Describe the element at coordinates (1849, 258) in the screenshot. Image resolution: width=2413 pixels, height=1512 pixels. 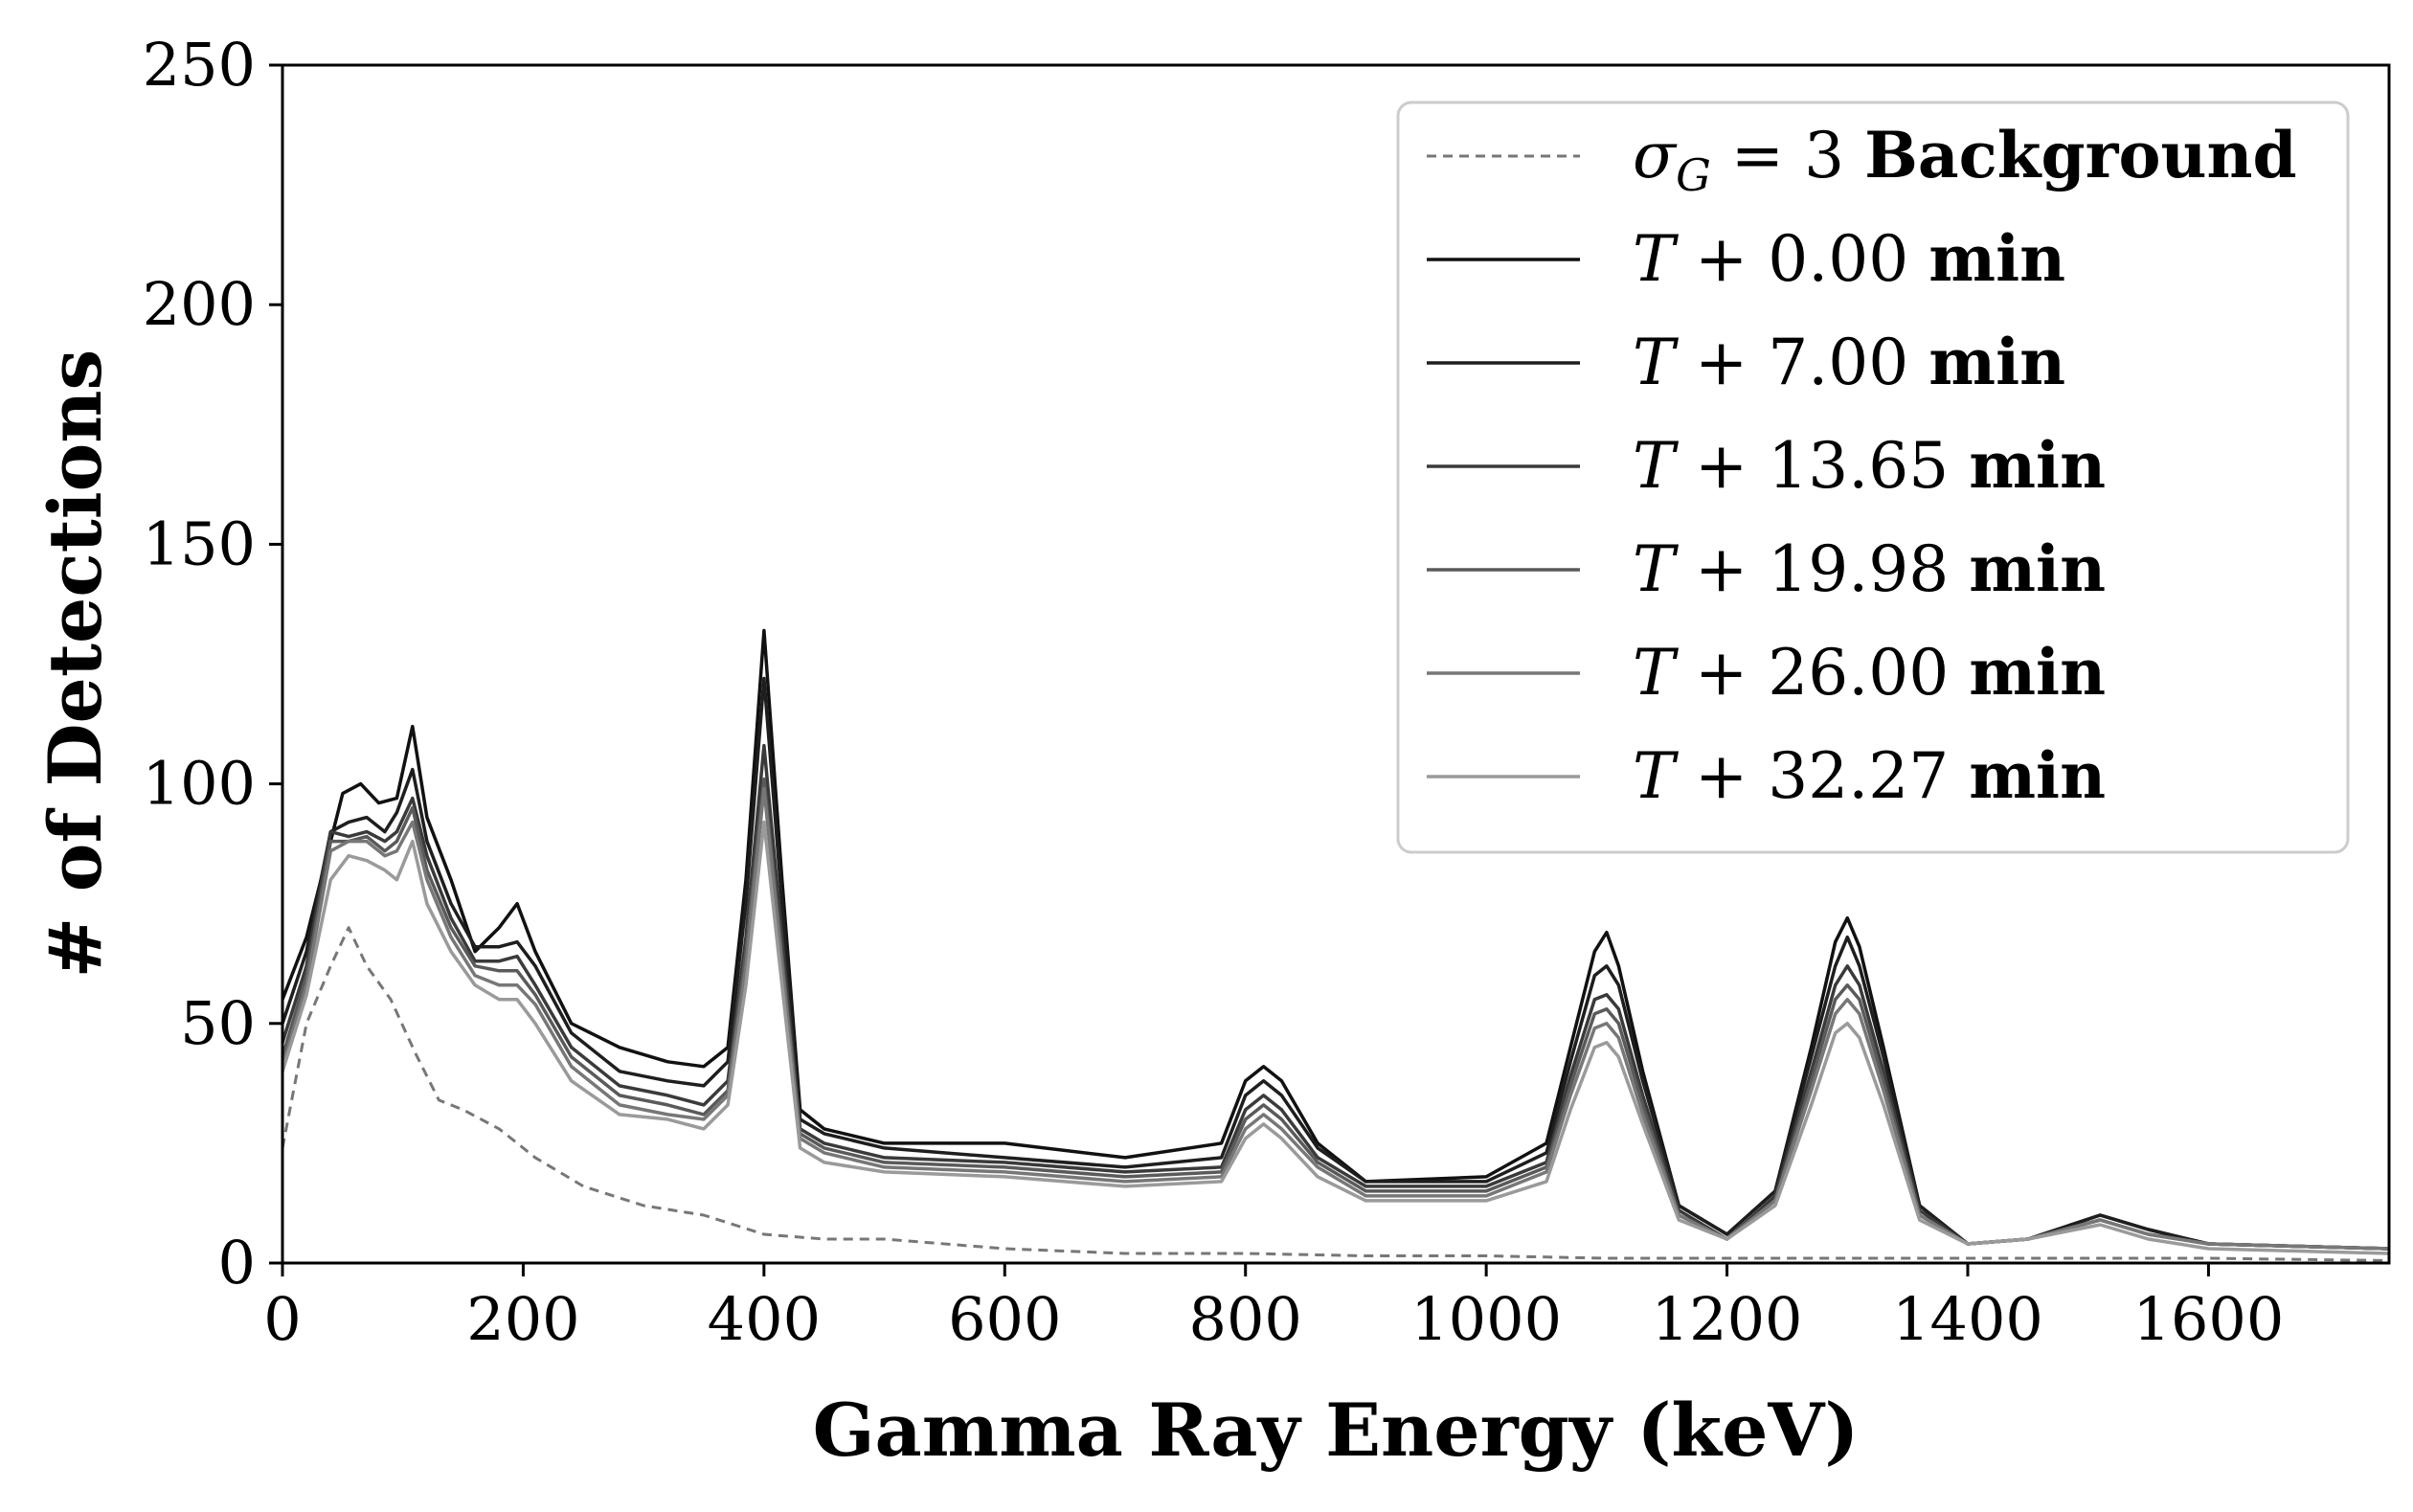
I see `legend-label: T + 0.00 min` at that location.